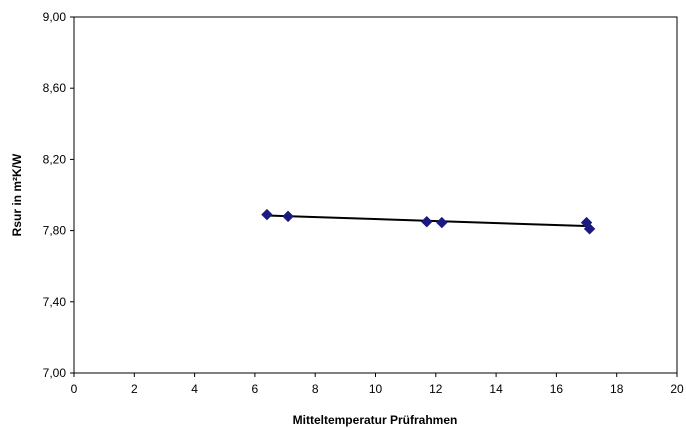 The image size is (686, 428). Describe the element at coordinates (55, 302) in the screenshot. I see `y-tick-label: 7,40` at that location.